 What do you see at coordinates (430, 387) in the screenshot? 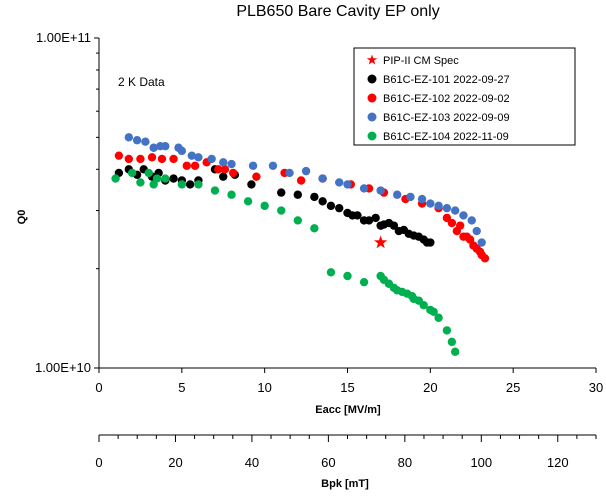
I see `x-tick-label: 20` at bounding box center [430, 387].